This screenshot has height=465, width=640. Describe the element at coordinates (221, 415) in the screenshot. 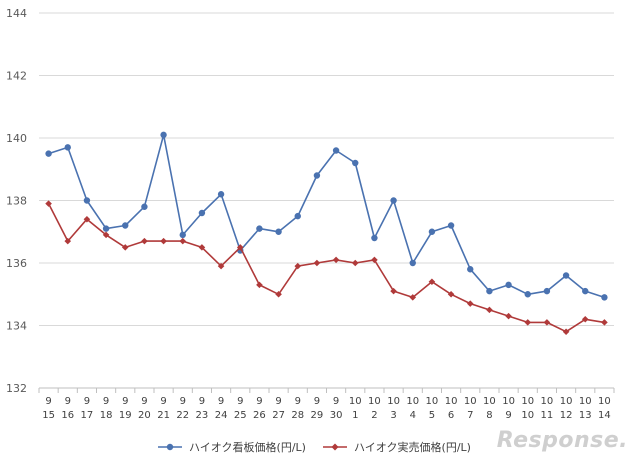

I see `x-tick-day: 24` at that location.